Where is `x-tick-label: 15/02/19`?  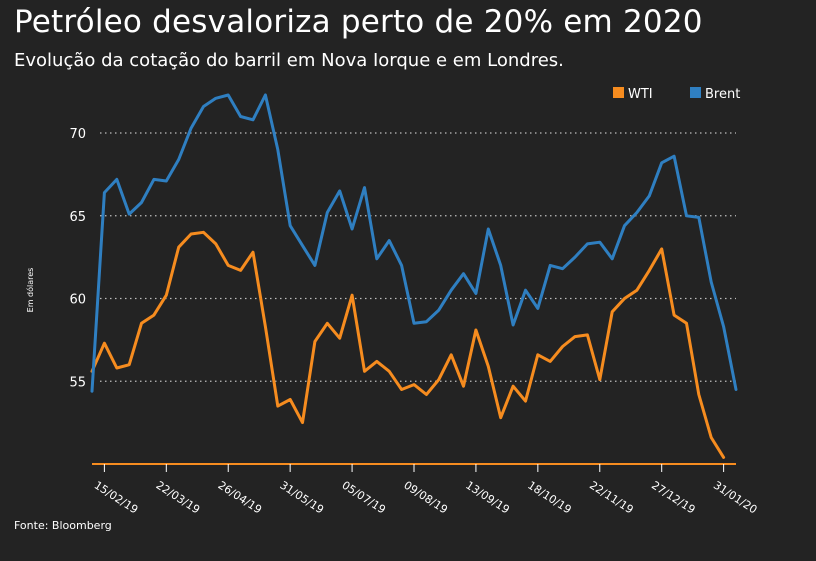 x-tick-label: 15/02/19 is located at coordinates (116, 498).